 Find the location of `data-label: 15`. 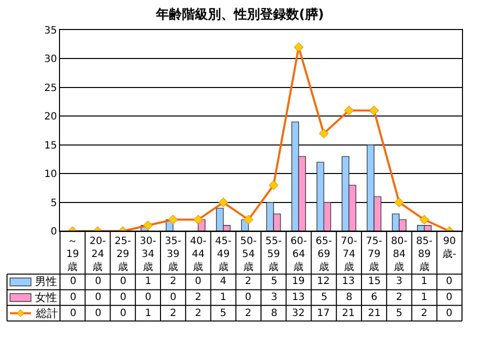

data-label: 15 is located at coordinates (374, 281).